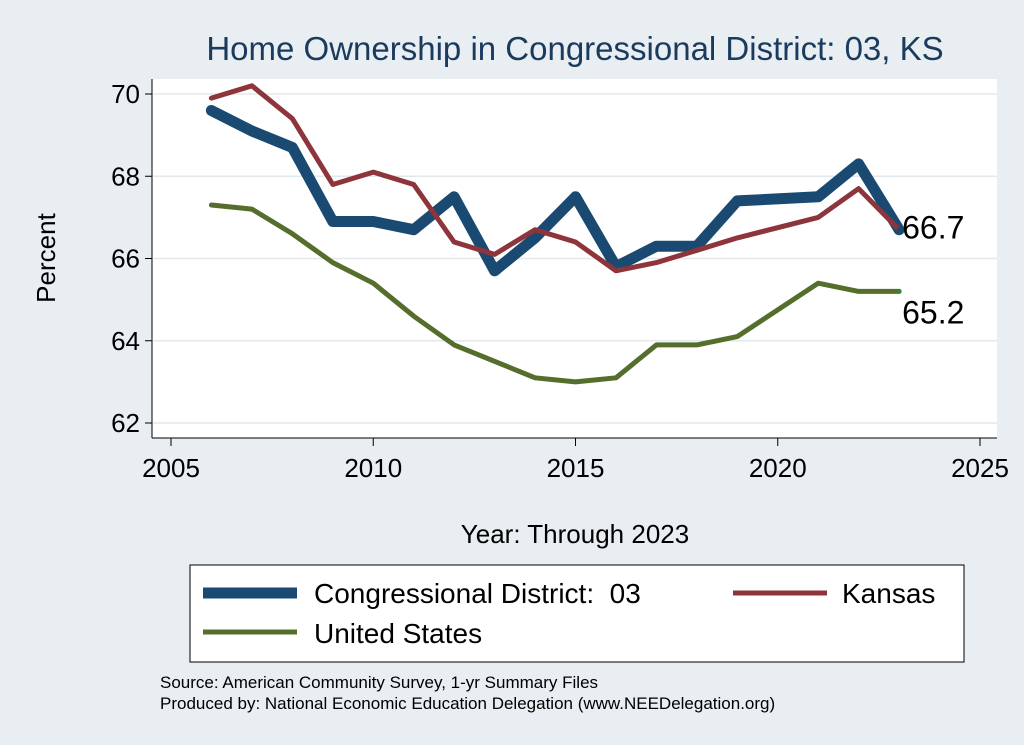 The width and height of the screenshot is (1024, 745). What do you see at coordinates (980, 468) in the screenshot?
I see `x-tick-label-2025: 2025` at bounding box center [980, 468].